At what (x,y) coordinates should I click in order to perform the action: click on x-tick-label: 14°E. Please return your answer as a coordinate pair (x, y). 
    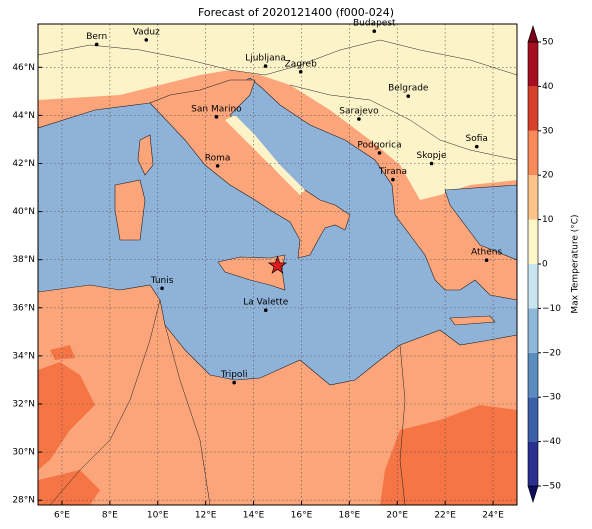
    Looking at the image, I should click on (254, 516).